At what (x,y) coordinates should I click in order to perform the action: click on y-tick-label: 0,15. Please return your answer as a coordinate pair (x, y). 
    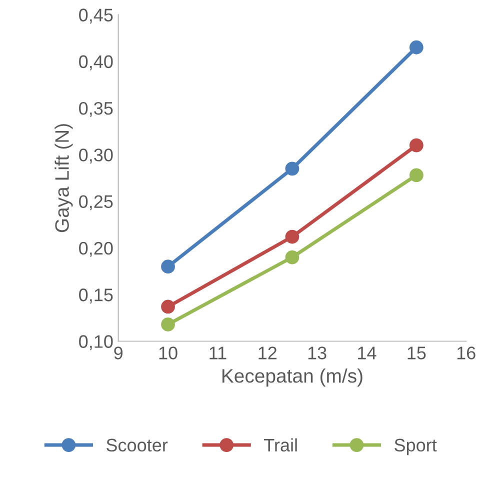
    Looking at the image, I should click on (96, 296).